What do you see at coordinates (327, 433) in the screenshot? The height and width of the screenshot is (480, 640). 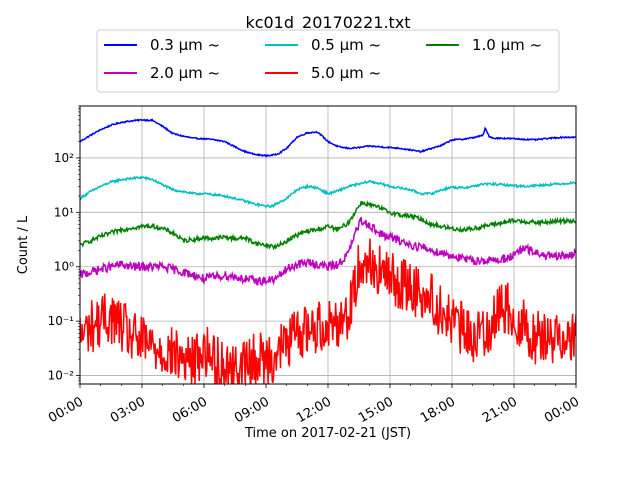 I see `x-axis-label: Time on 2017-02-21 (JST)` at bounding box center [327, 433].